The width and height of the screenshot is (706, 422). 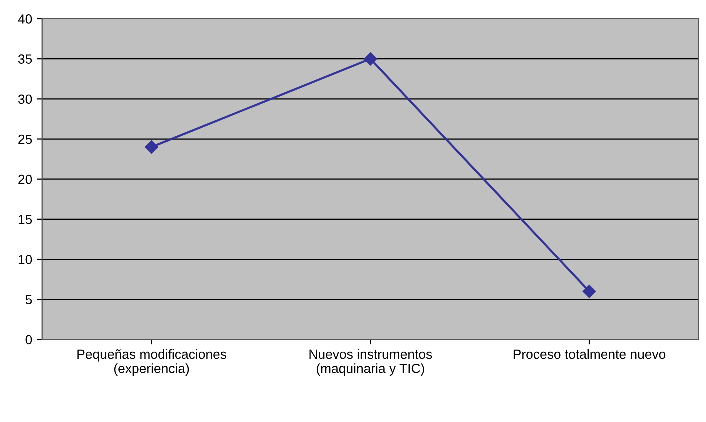 What do you see at coordinates (25, 99) in the screenshot?
I see `y-tick-label: 30` at bounding box center [25, 99].